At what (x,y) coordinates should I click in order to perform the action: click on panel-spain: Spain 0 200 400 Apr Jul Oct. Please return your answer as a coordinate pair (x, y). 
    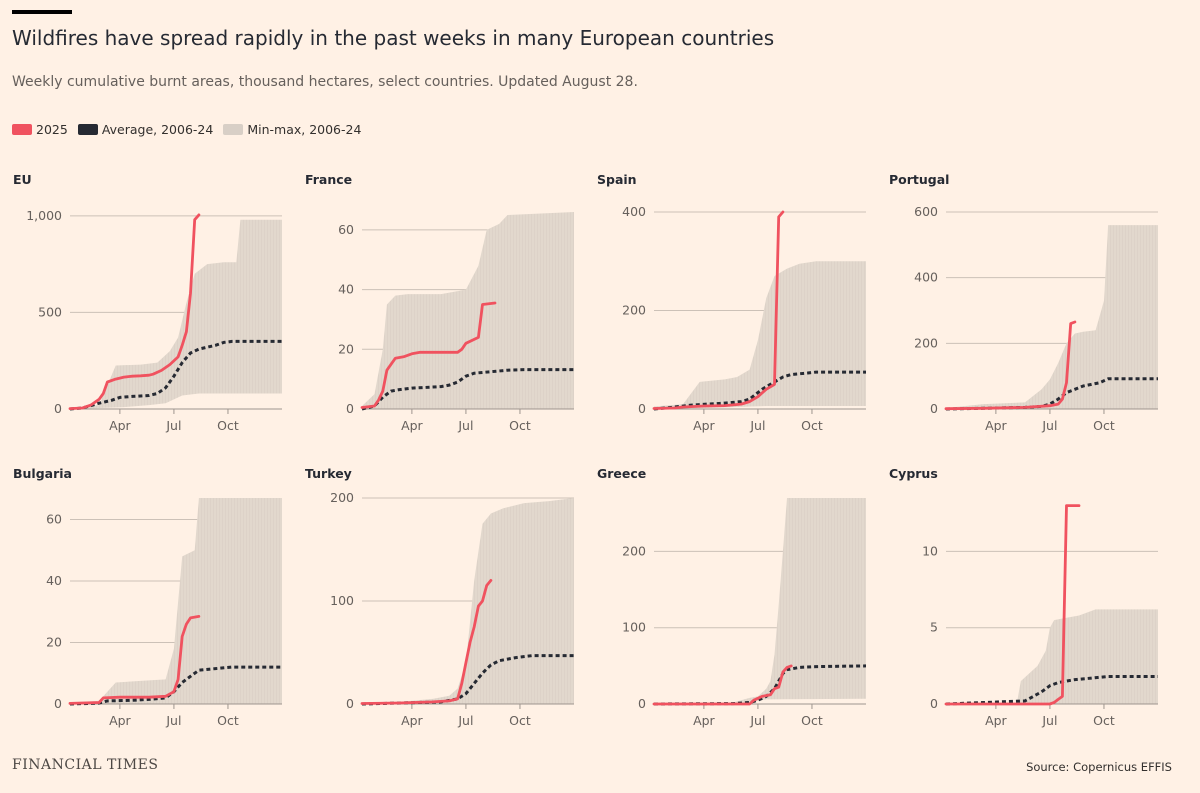
    Looking at the image, I should click on (731, 302).